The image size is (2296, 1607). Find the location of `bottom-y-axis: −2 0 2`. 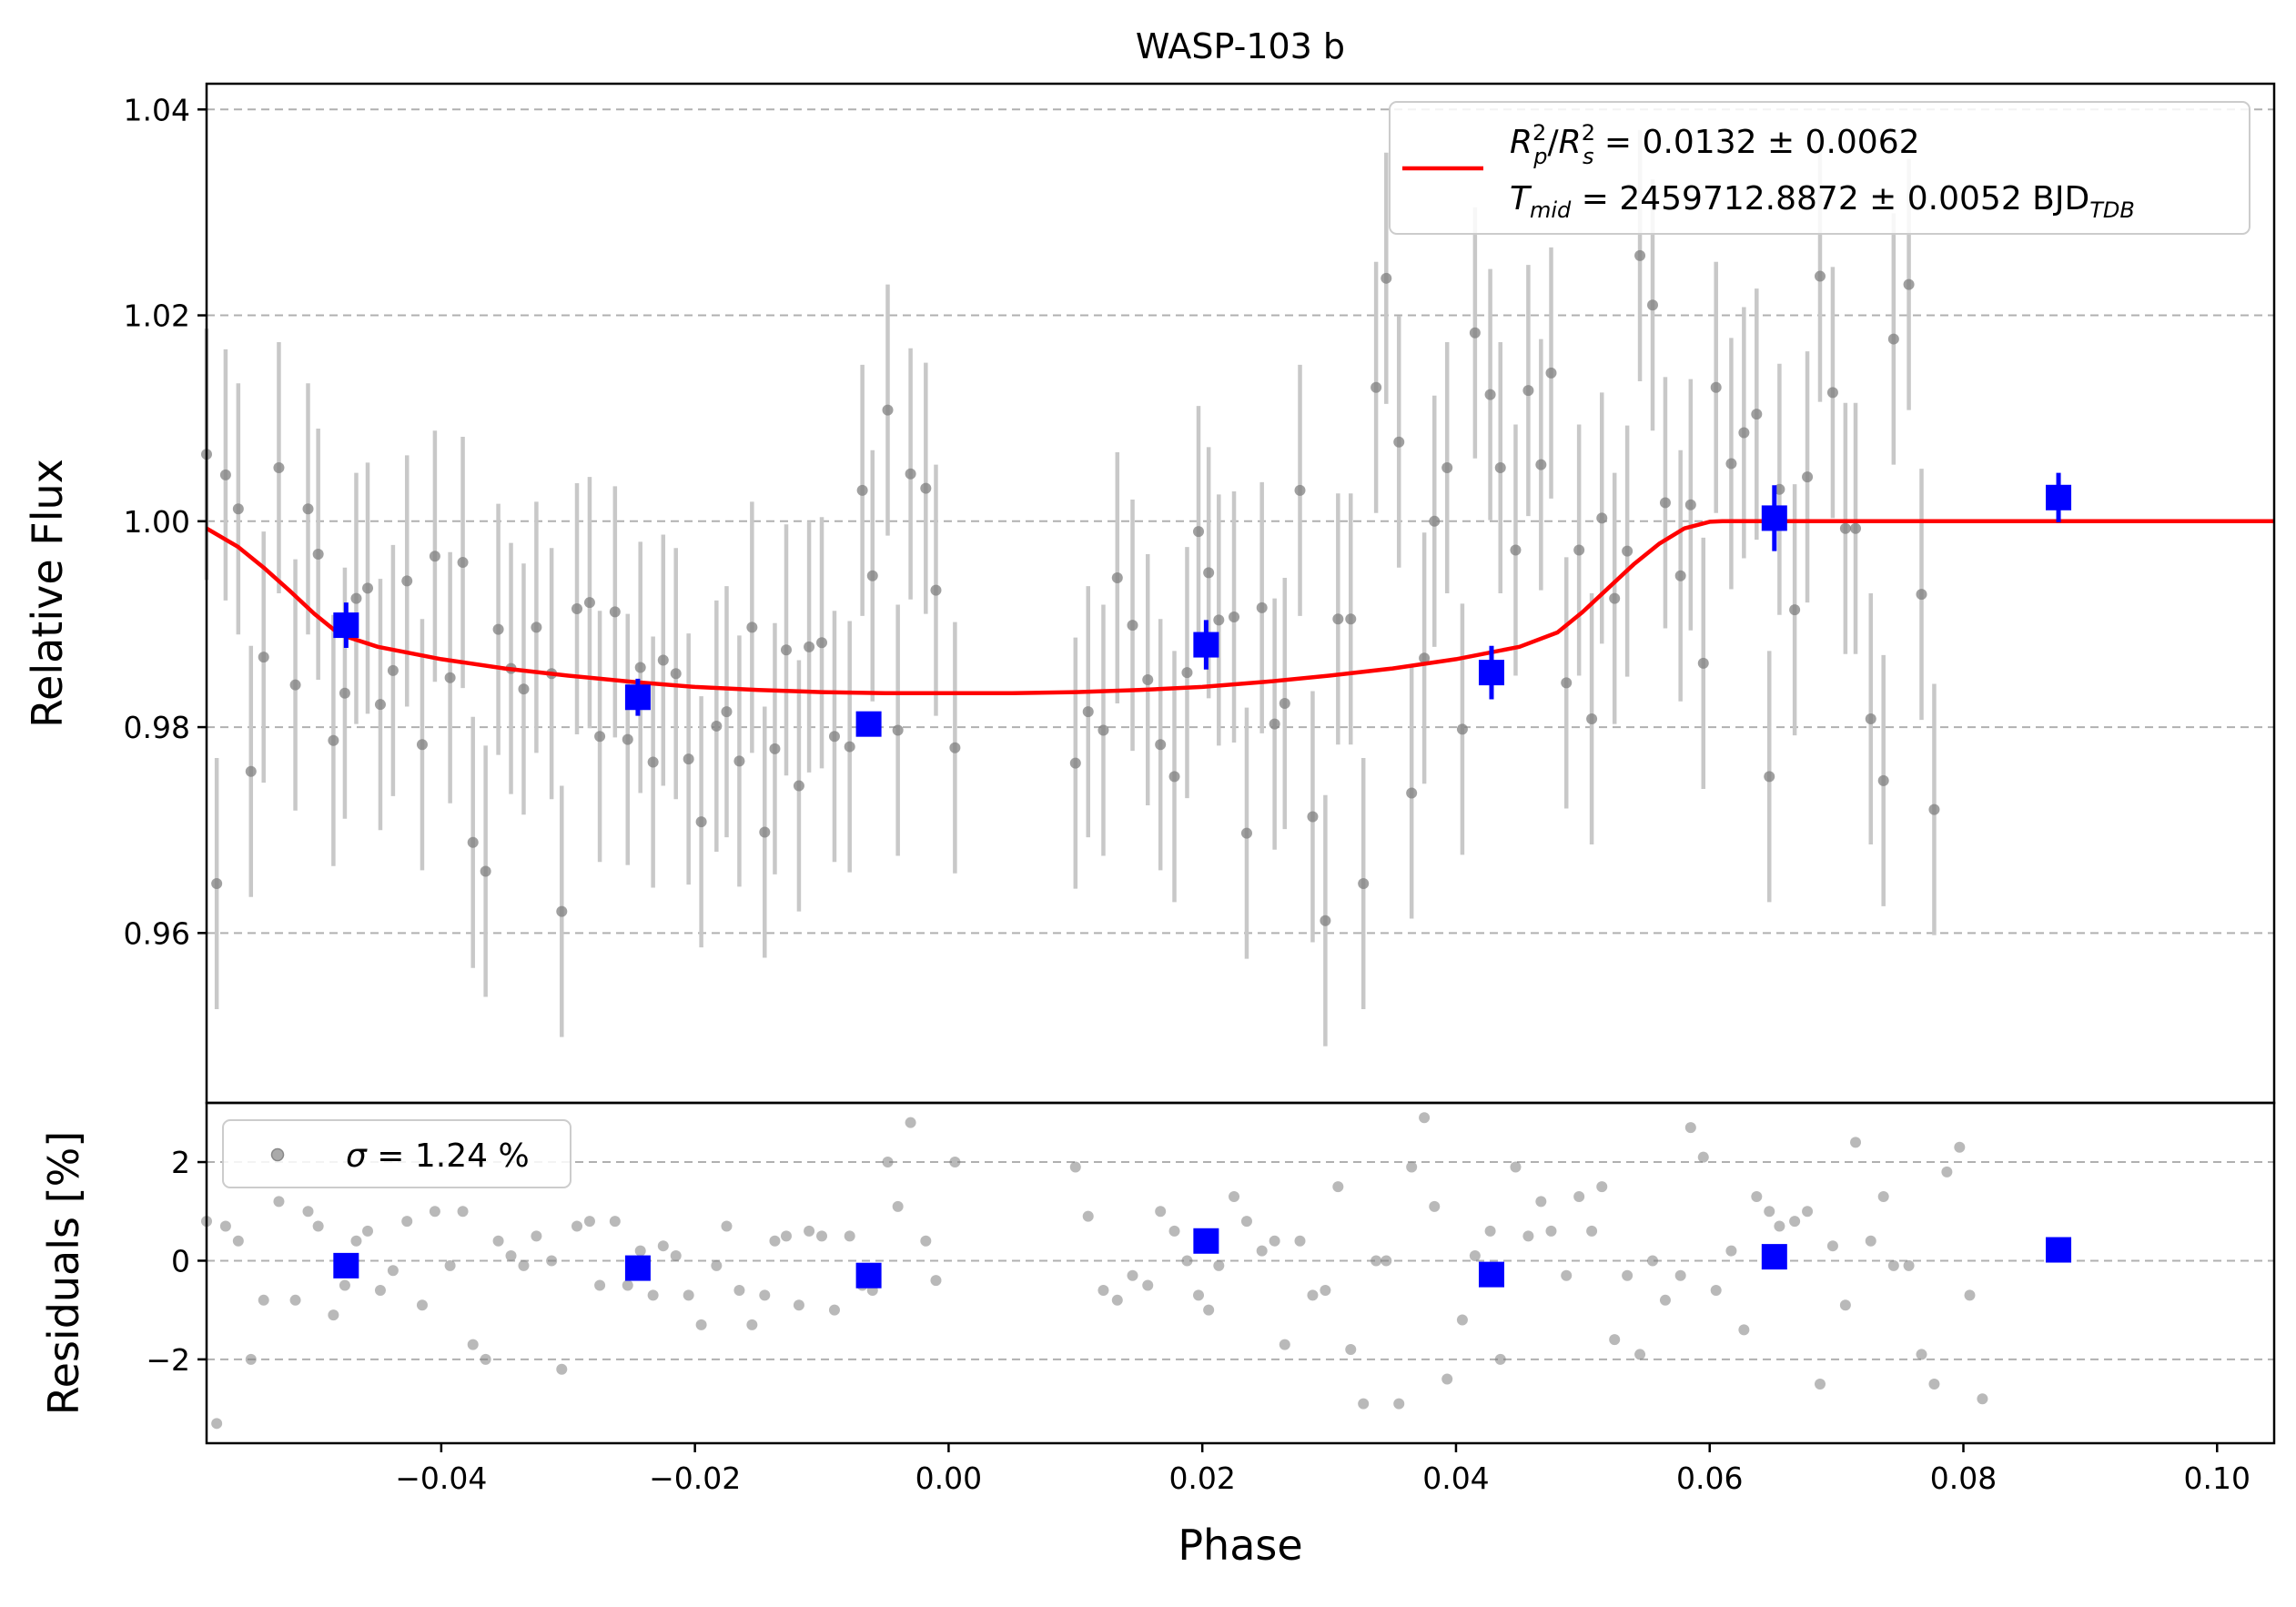

bottom-y-axis: −2 0 2 is located at coordinates (176, 1262).